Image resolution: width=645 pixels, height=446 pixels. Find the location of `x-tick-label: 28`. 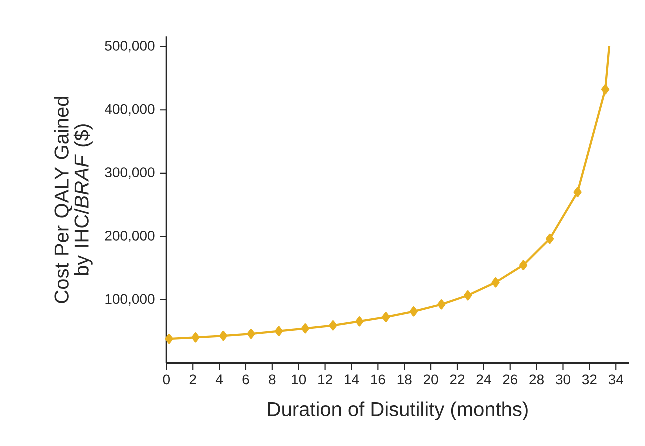

x-tick-label: 28 is located at coordinates (537, 379).